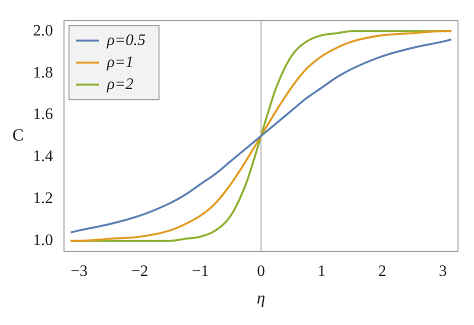 This screenshot has height=325, width=474. What do you see at coordinates (43, 199) in the screenshot?
I see `y-tick-label: 1.2` at bounding box center [43, 199].